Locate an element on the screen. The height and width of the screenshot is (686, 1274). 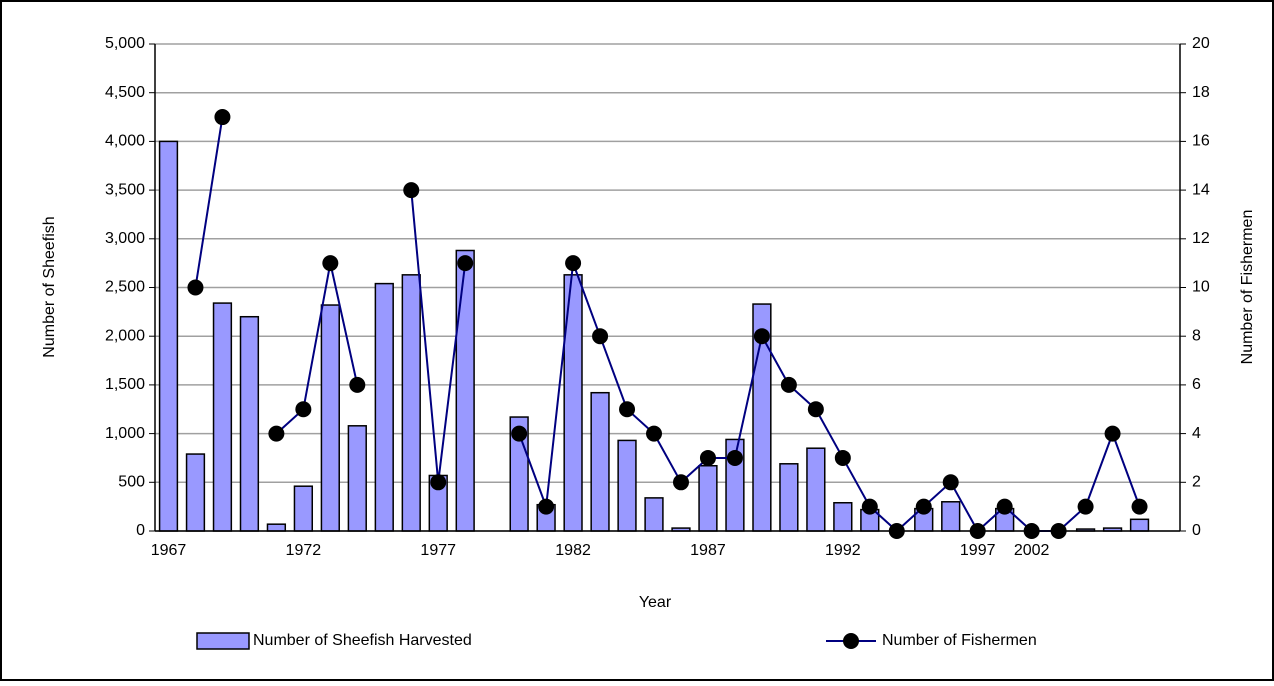
x-tick-label: 1997 is located at coordinates (978, 550).